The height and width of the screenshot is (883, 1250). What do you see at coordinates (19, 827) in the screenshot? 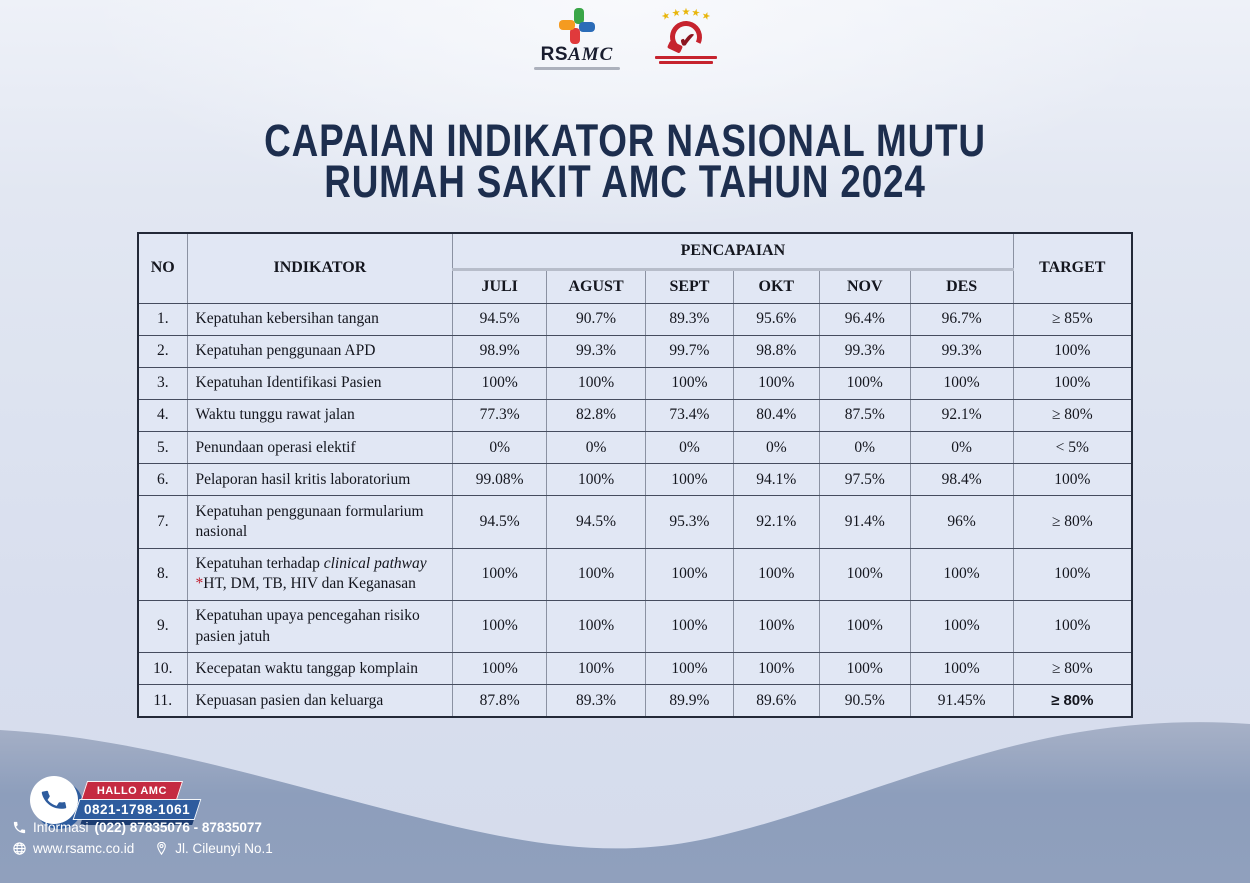
I see `phone-small-icon` at bounding box center [19, 827].